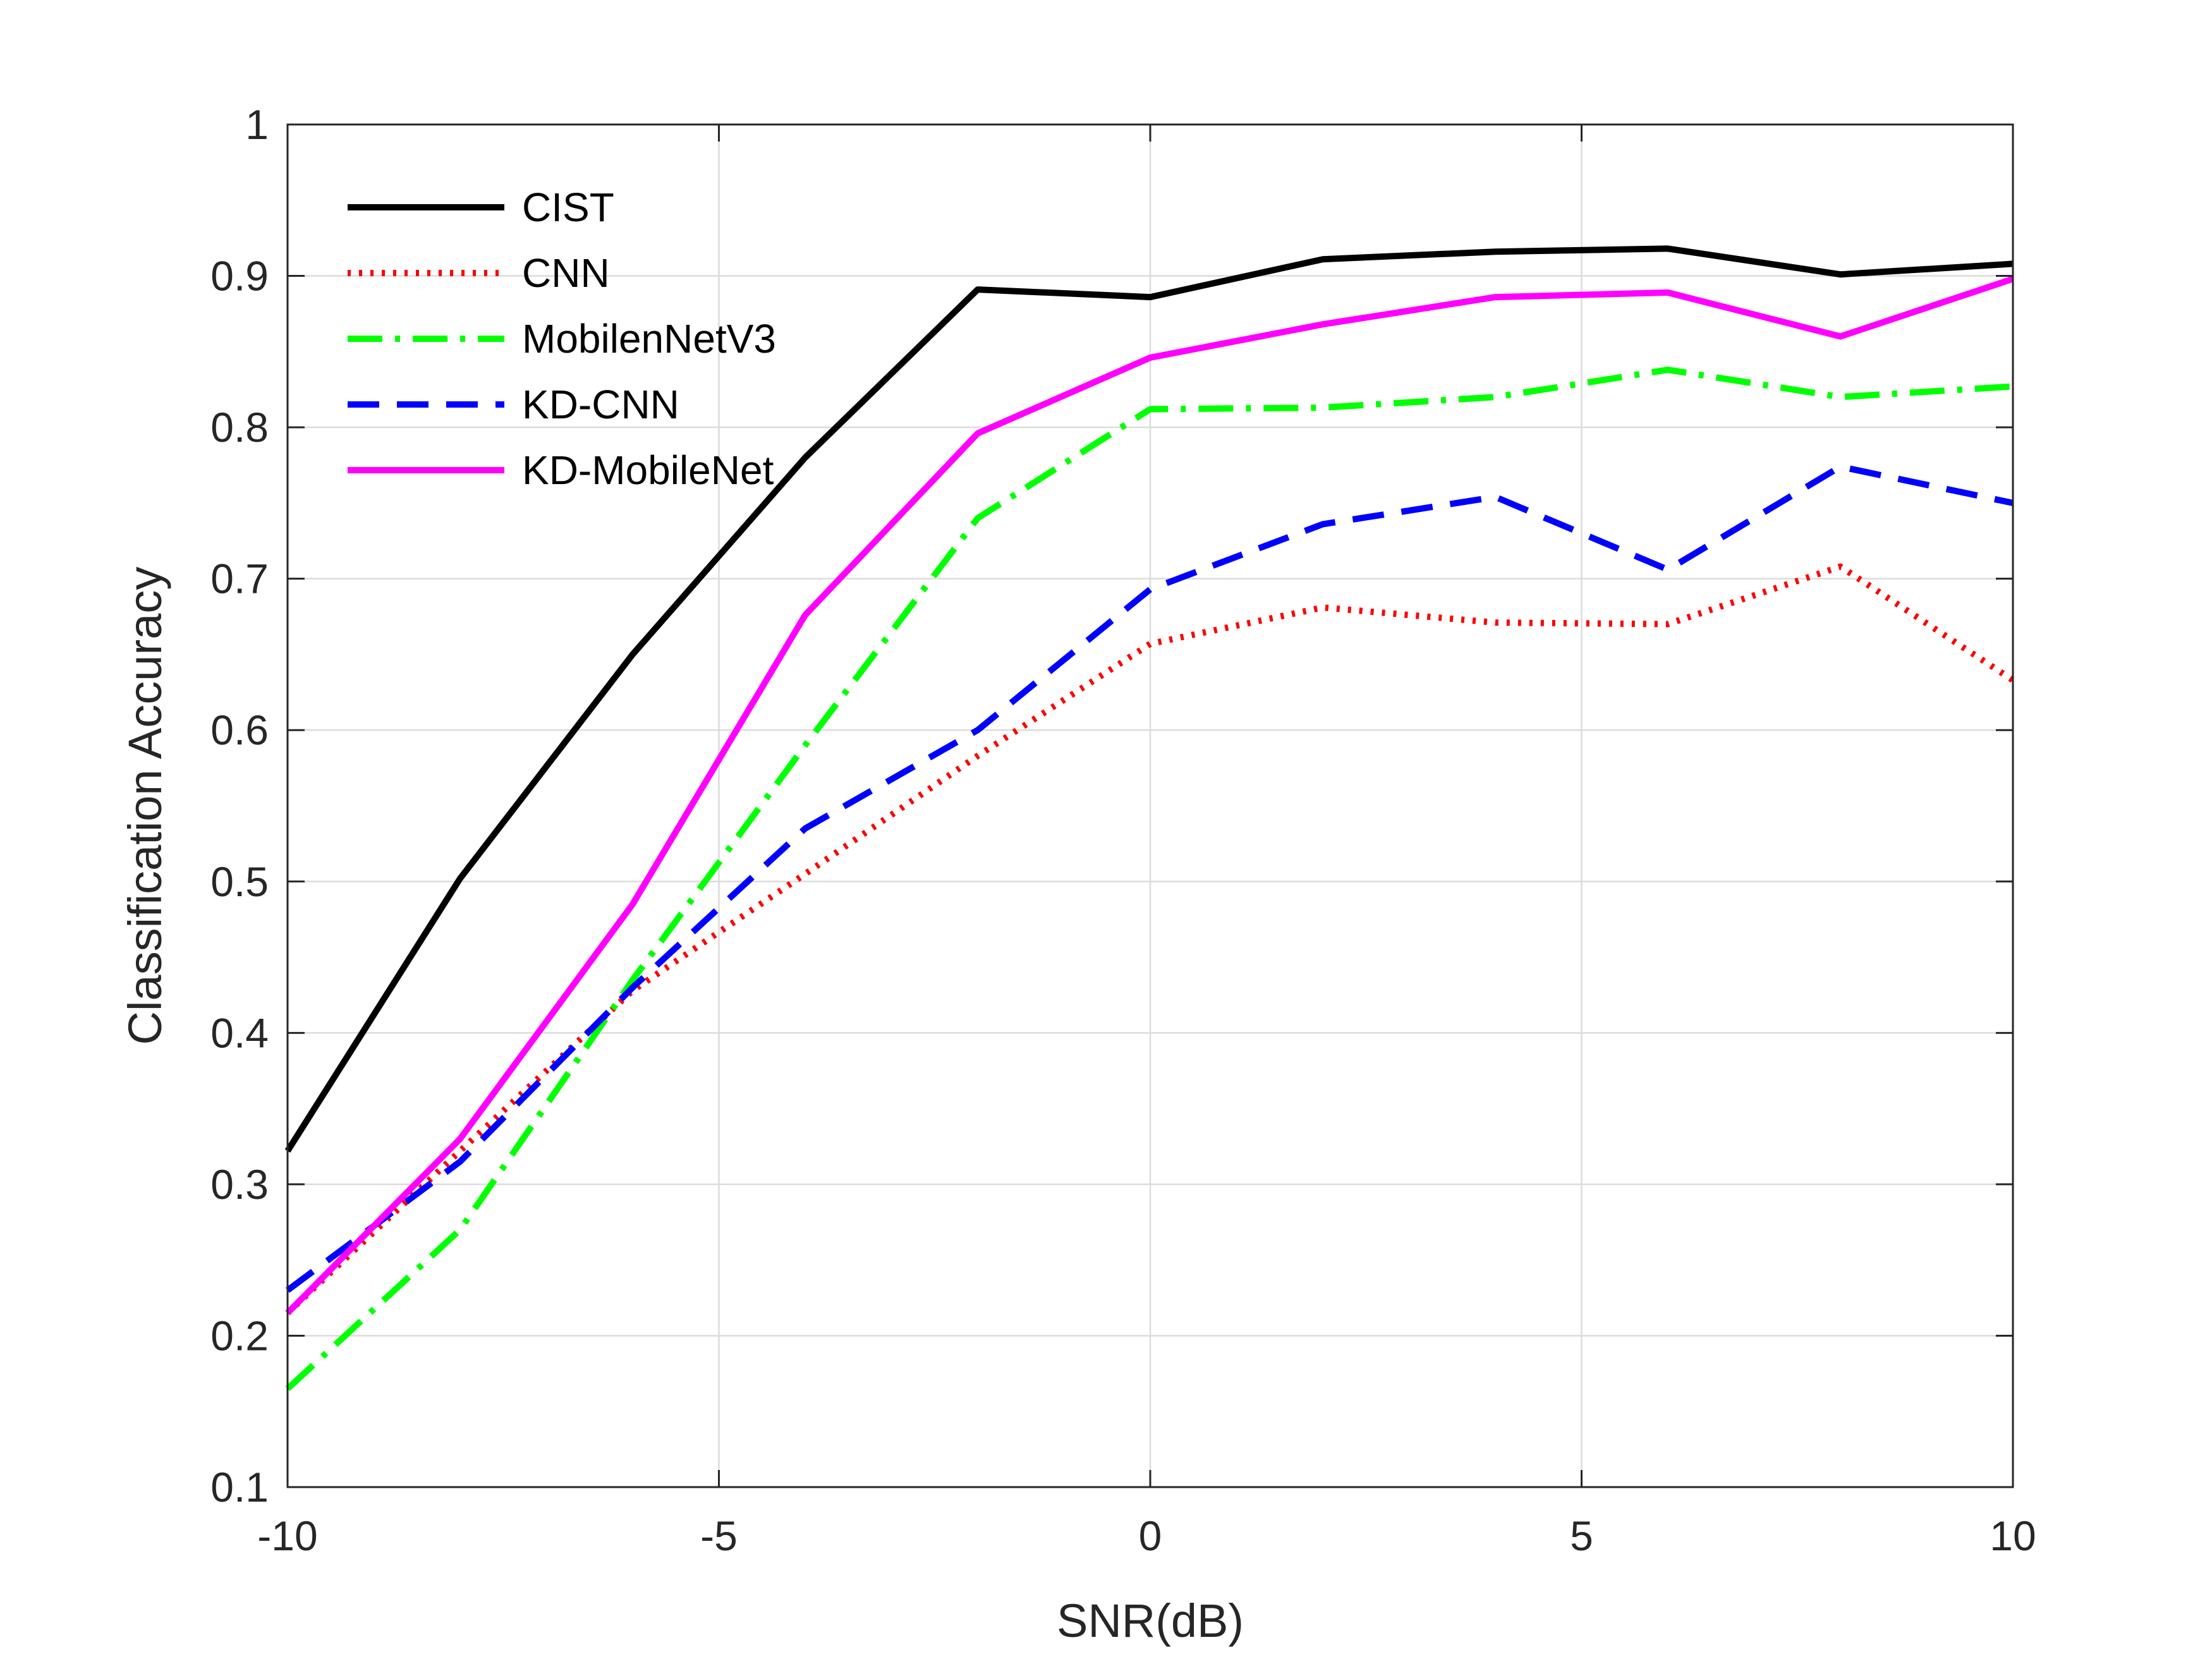  Describe the element at coordinates (240, 881) in the screenshot. I see `y-tick-label: 0.5` at that location.